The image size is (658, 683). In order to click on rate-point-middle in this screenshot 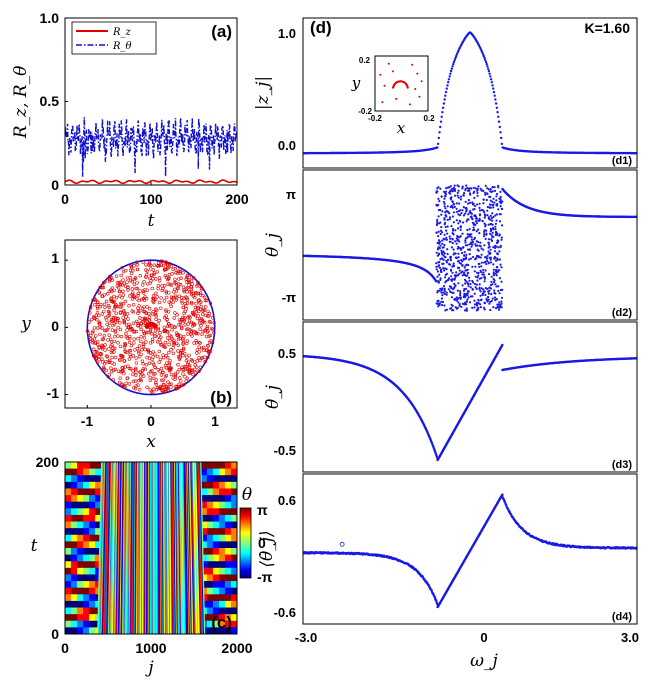, I will do `click(502, 345)`.